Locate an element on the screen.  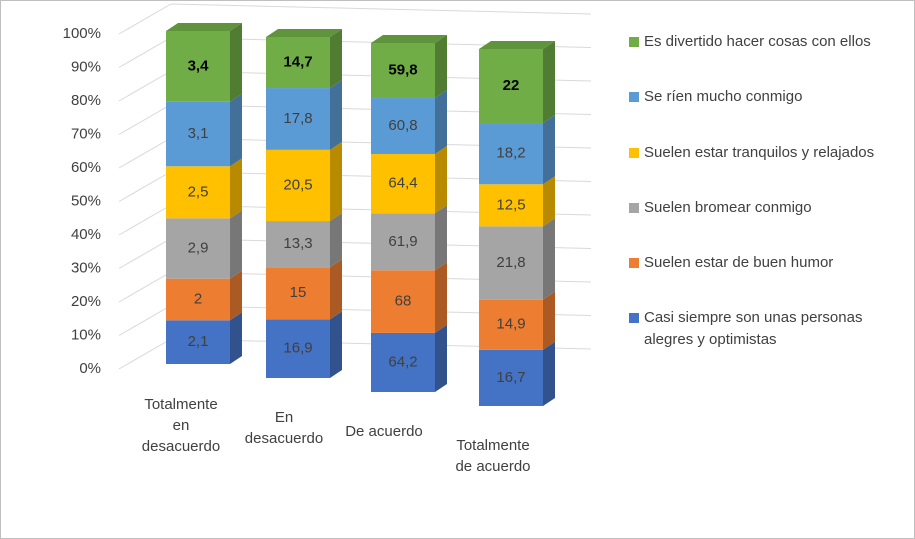
x-tick-label: Totalmente en desacuerdo is located at coordinates (181, 425).